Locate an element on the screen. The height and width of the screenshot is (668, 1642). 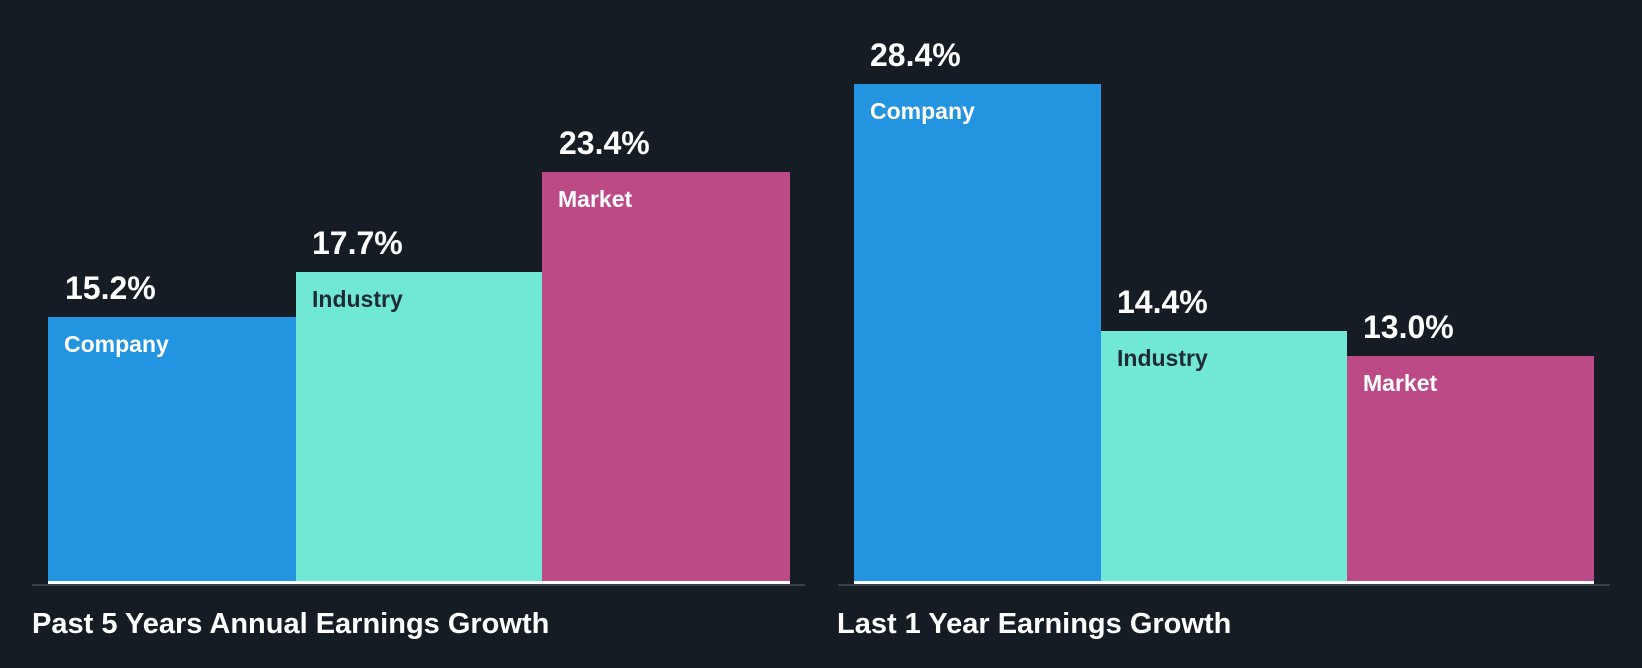
chart-title: Last 1 Year Earnings Growth is located at coordinates (1034, 624).